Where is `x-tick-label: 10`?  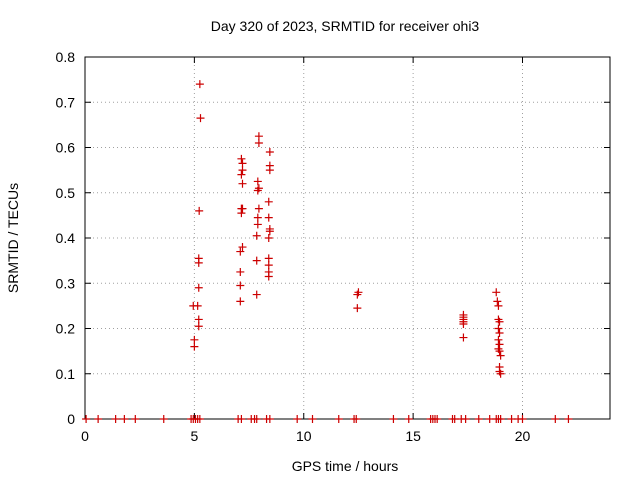 x-tick-label: 10 is located at coordinates (304, 436).